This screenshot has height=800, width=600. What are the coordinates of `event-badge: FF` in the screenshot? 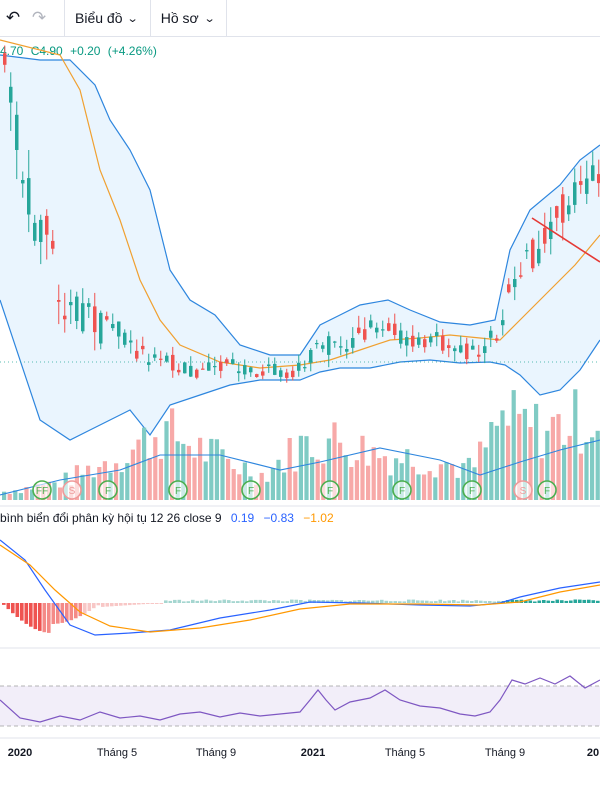 It's located at (42, 490).